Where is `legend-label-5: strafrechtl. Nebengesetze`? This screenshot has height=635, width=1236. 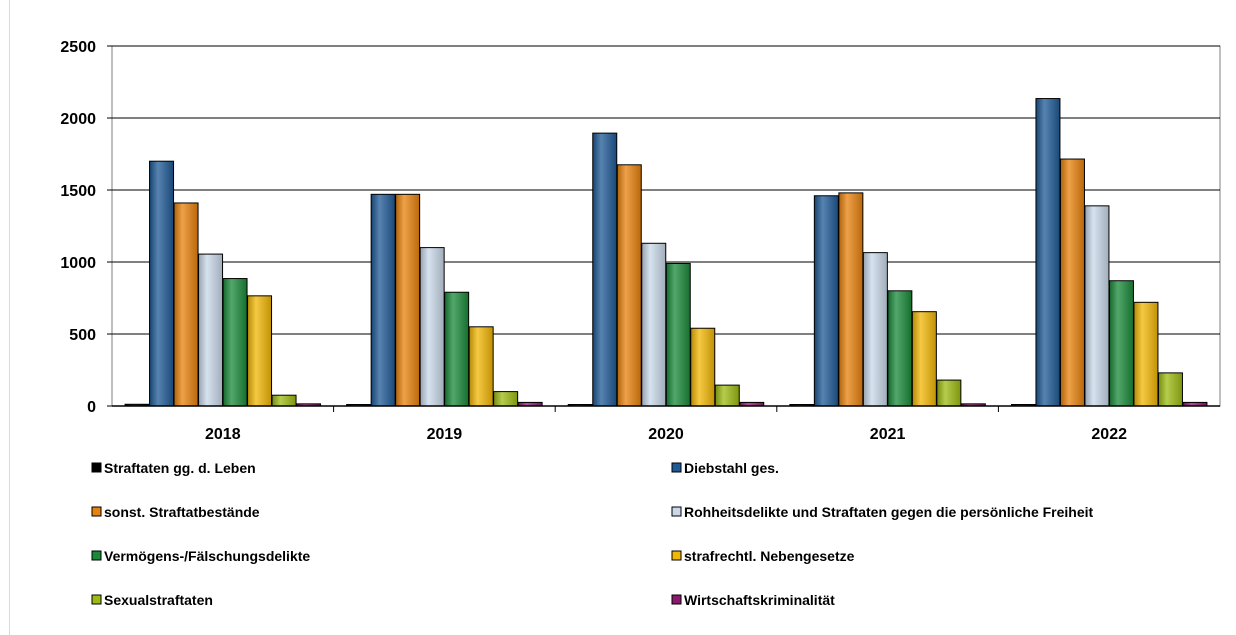 legend-label-5: strafrechtl. Nebengesetze is located at coordinates (769, 556).